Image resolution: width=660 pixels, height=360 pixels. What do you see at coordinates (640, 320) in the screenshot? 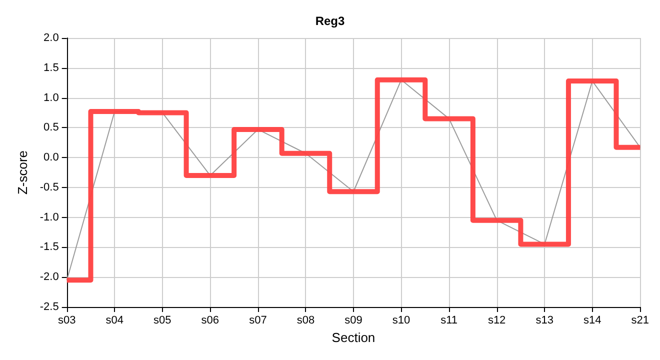
I see `x-tick-label: s21` at bounding box center [640, 320].